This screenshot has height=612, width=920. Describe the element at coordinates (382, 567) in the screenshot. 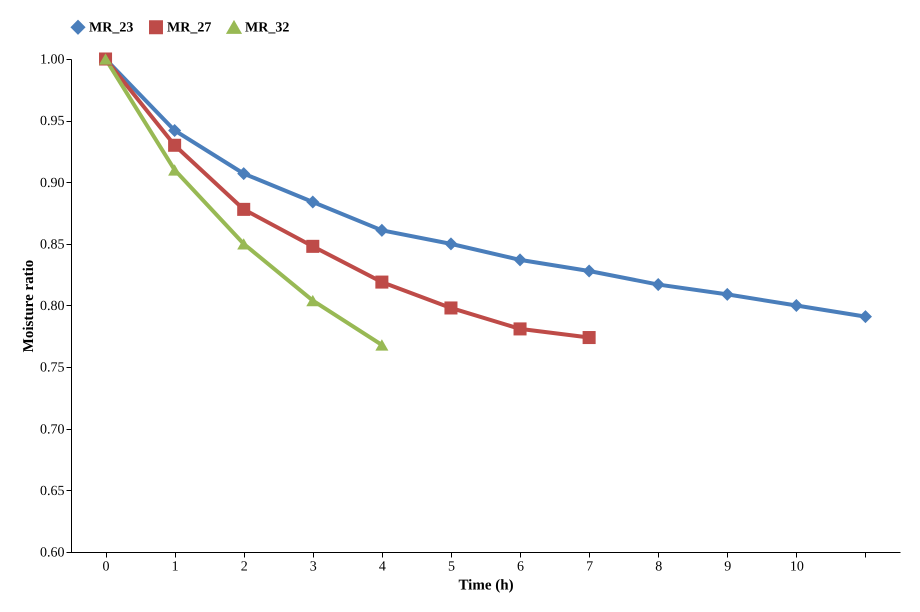

I see `x-tick-label: 4` at that location.